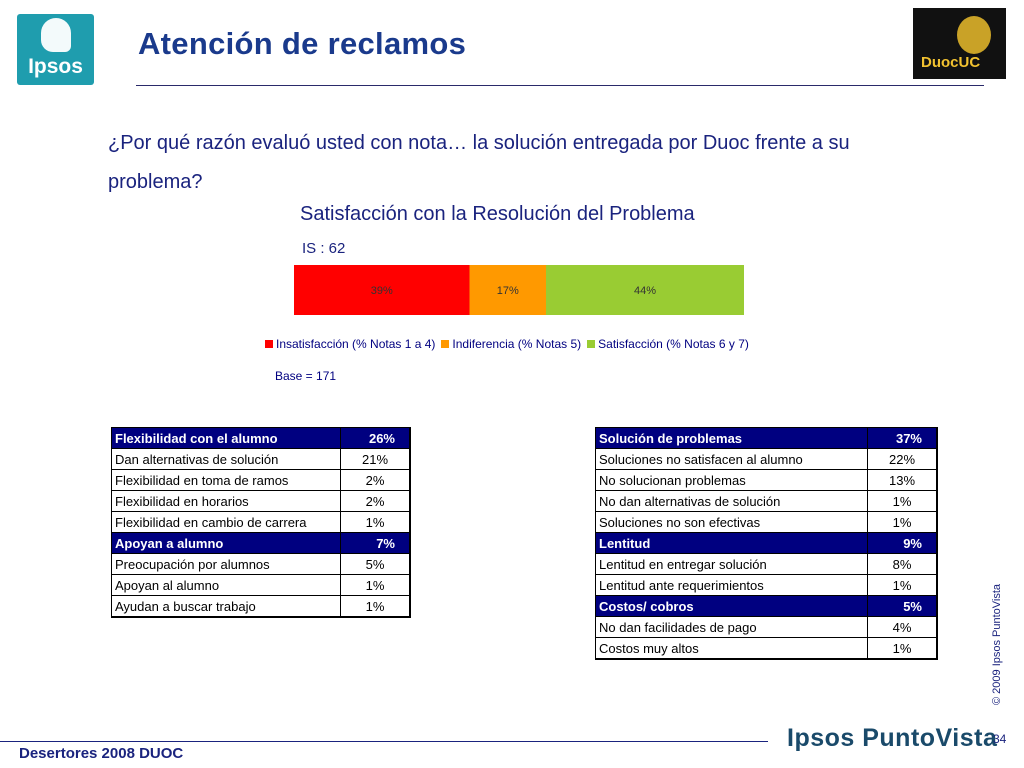 The image size is (1024, 768). I want to click on table-row: Lentitud en entregar solución 8%, so click(766, 564).